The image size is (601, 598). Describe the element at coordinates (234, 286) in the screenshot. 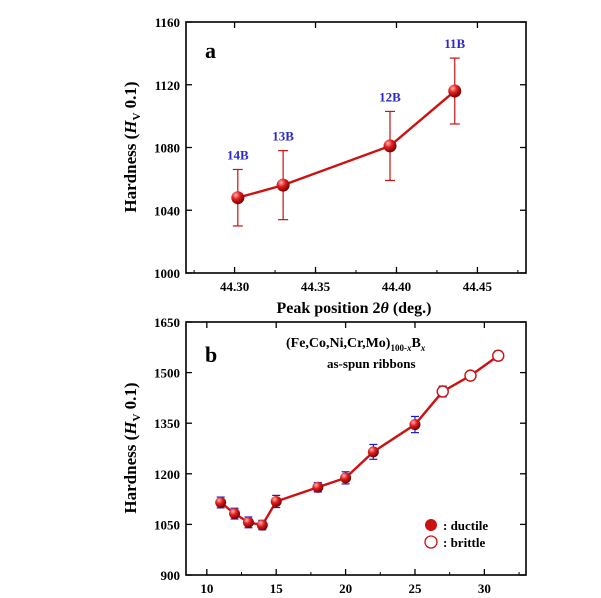

I see `x-tick-label: 44.30` at that location.